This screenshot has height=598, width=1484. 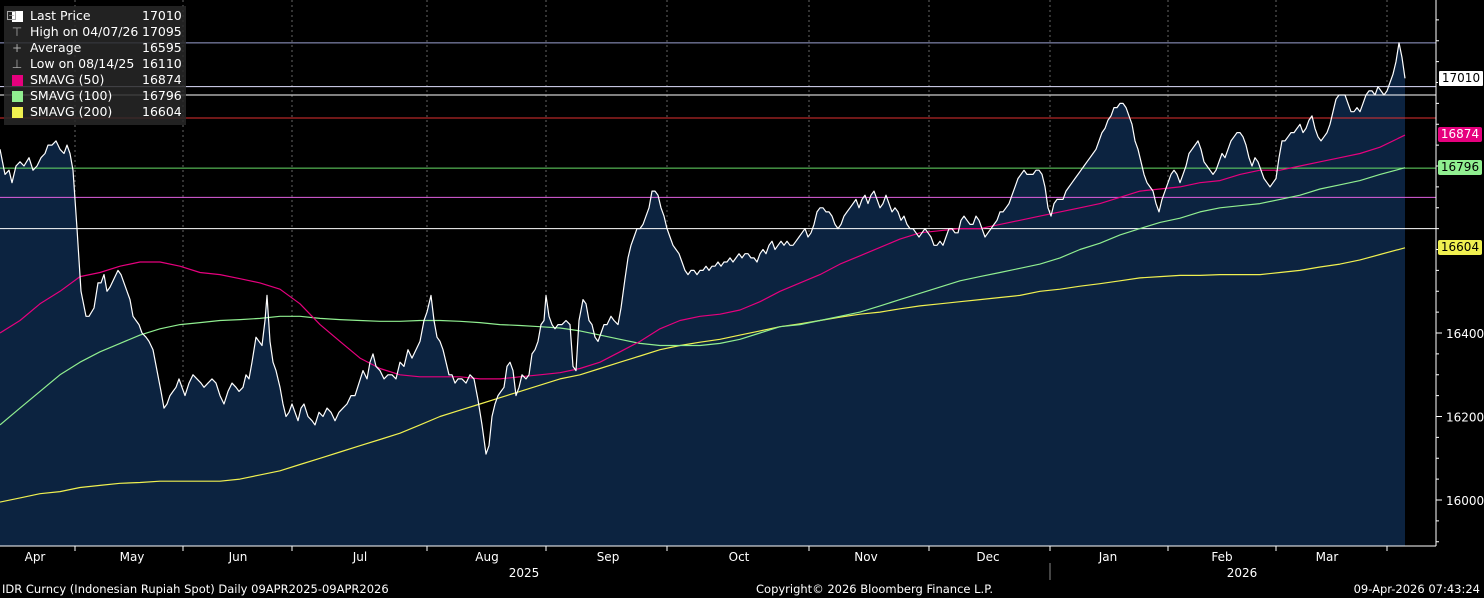 I want to click on legend-label: Last Price, so click(x=60, y=15).